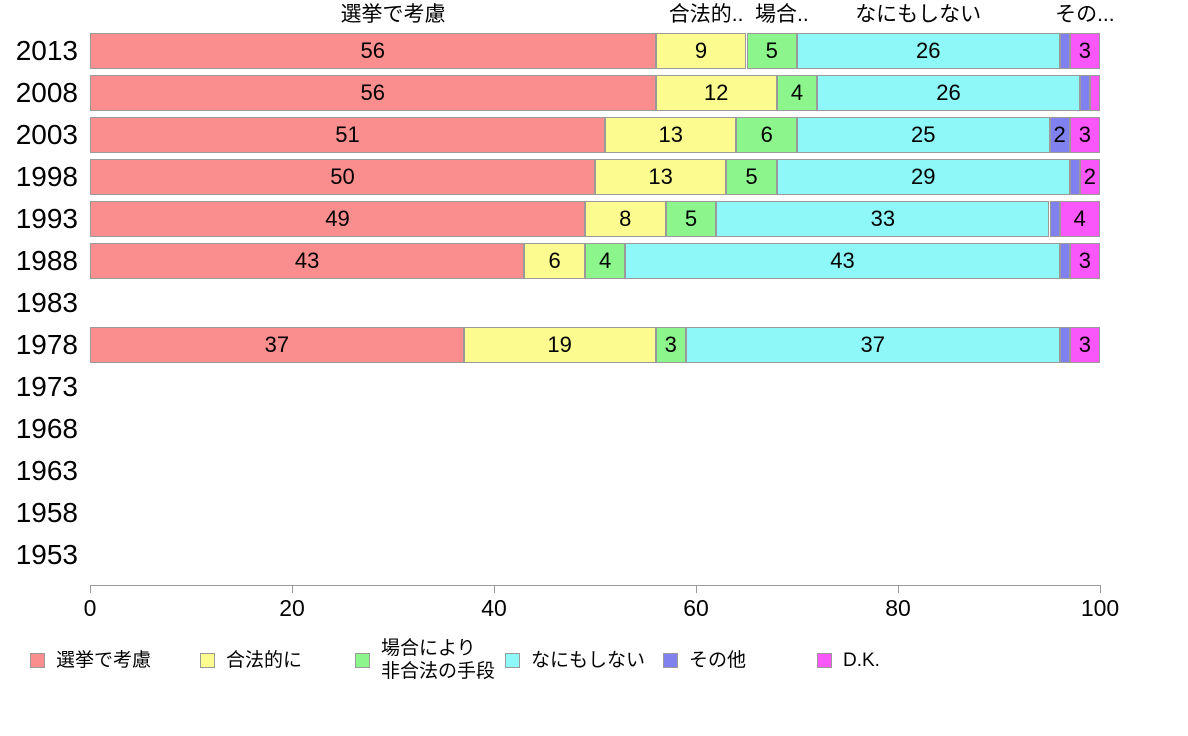  Describe the element at coordinates (46, 134) in the screenshot. I see `y-axis-tick-label: 2003` at that location.